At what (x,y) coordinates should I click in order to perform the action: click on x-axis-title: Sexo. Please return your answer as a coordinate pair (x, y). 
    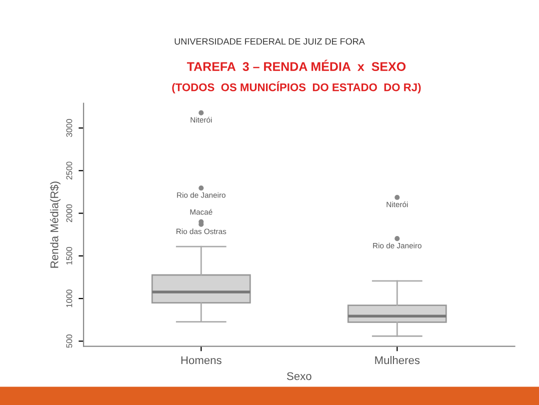
    Looking at the image, I should click on (299, 376).